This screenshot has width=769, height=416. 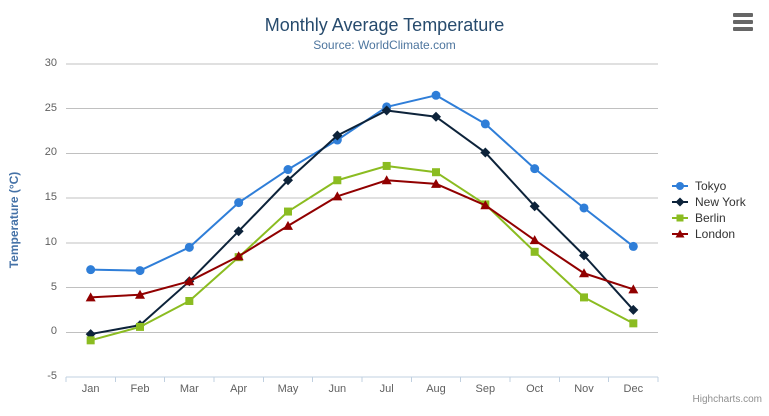 I want to click on x-axis-label: Aug, so click(x=436, y=389).